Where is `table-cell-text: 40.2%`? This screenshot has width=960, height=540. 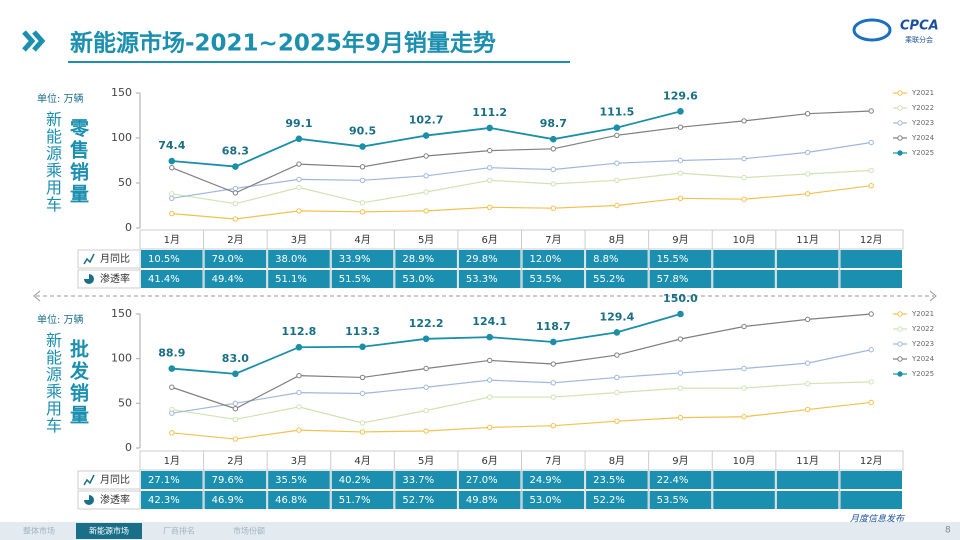 table-cell-text: 40.2% is located at coordinates (355, 480).